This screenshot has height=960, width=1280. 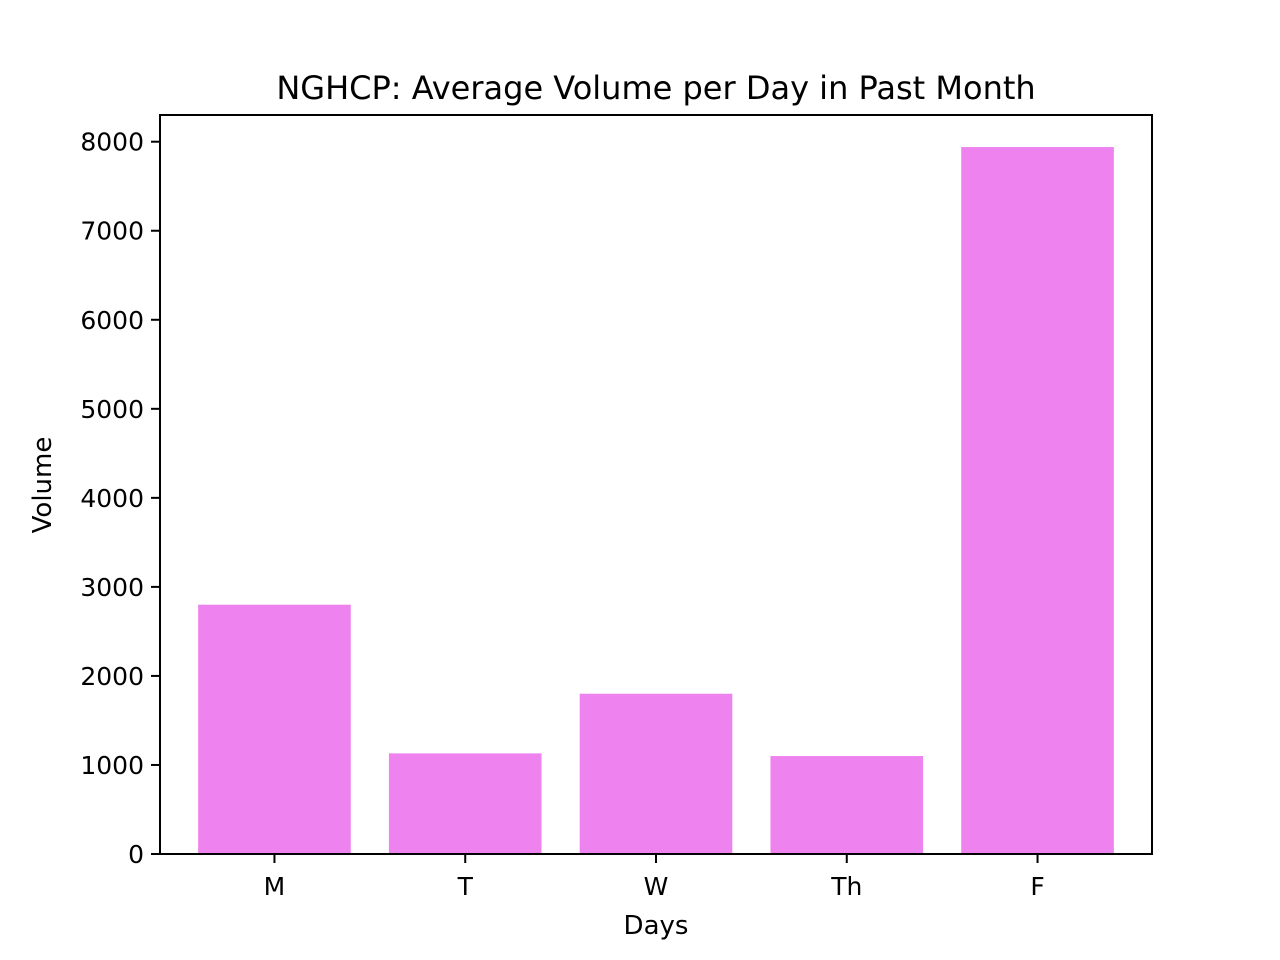 I want to click on x-tick-label: T, so click(x=465, y=886).